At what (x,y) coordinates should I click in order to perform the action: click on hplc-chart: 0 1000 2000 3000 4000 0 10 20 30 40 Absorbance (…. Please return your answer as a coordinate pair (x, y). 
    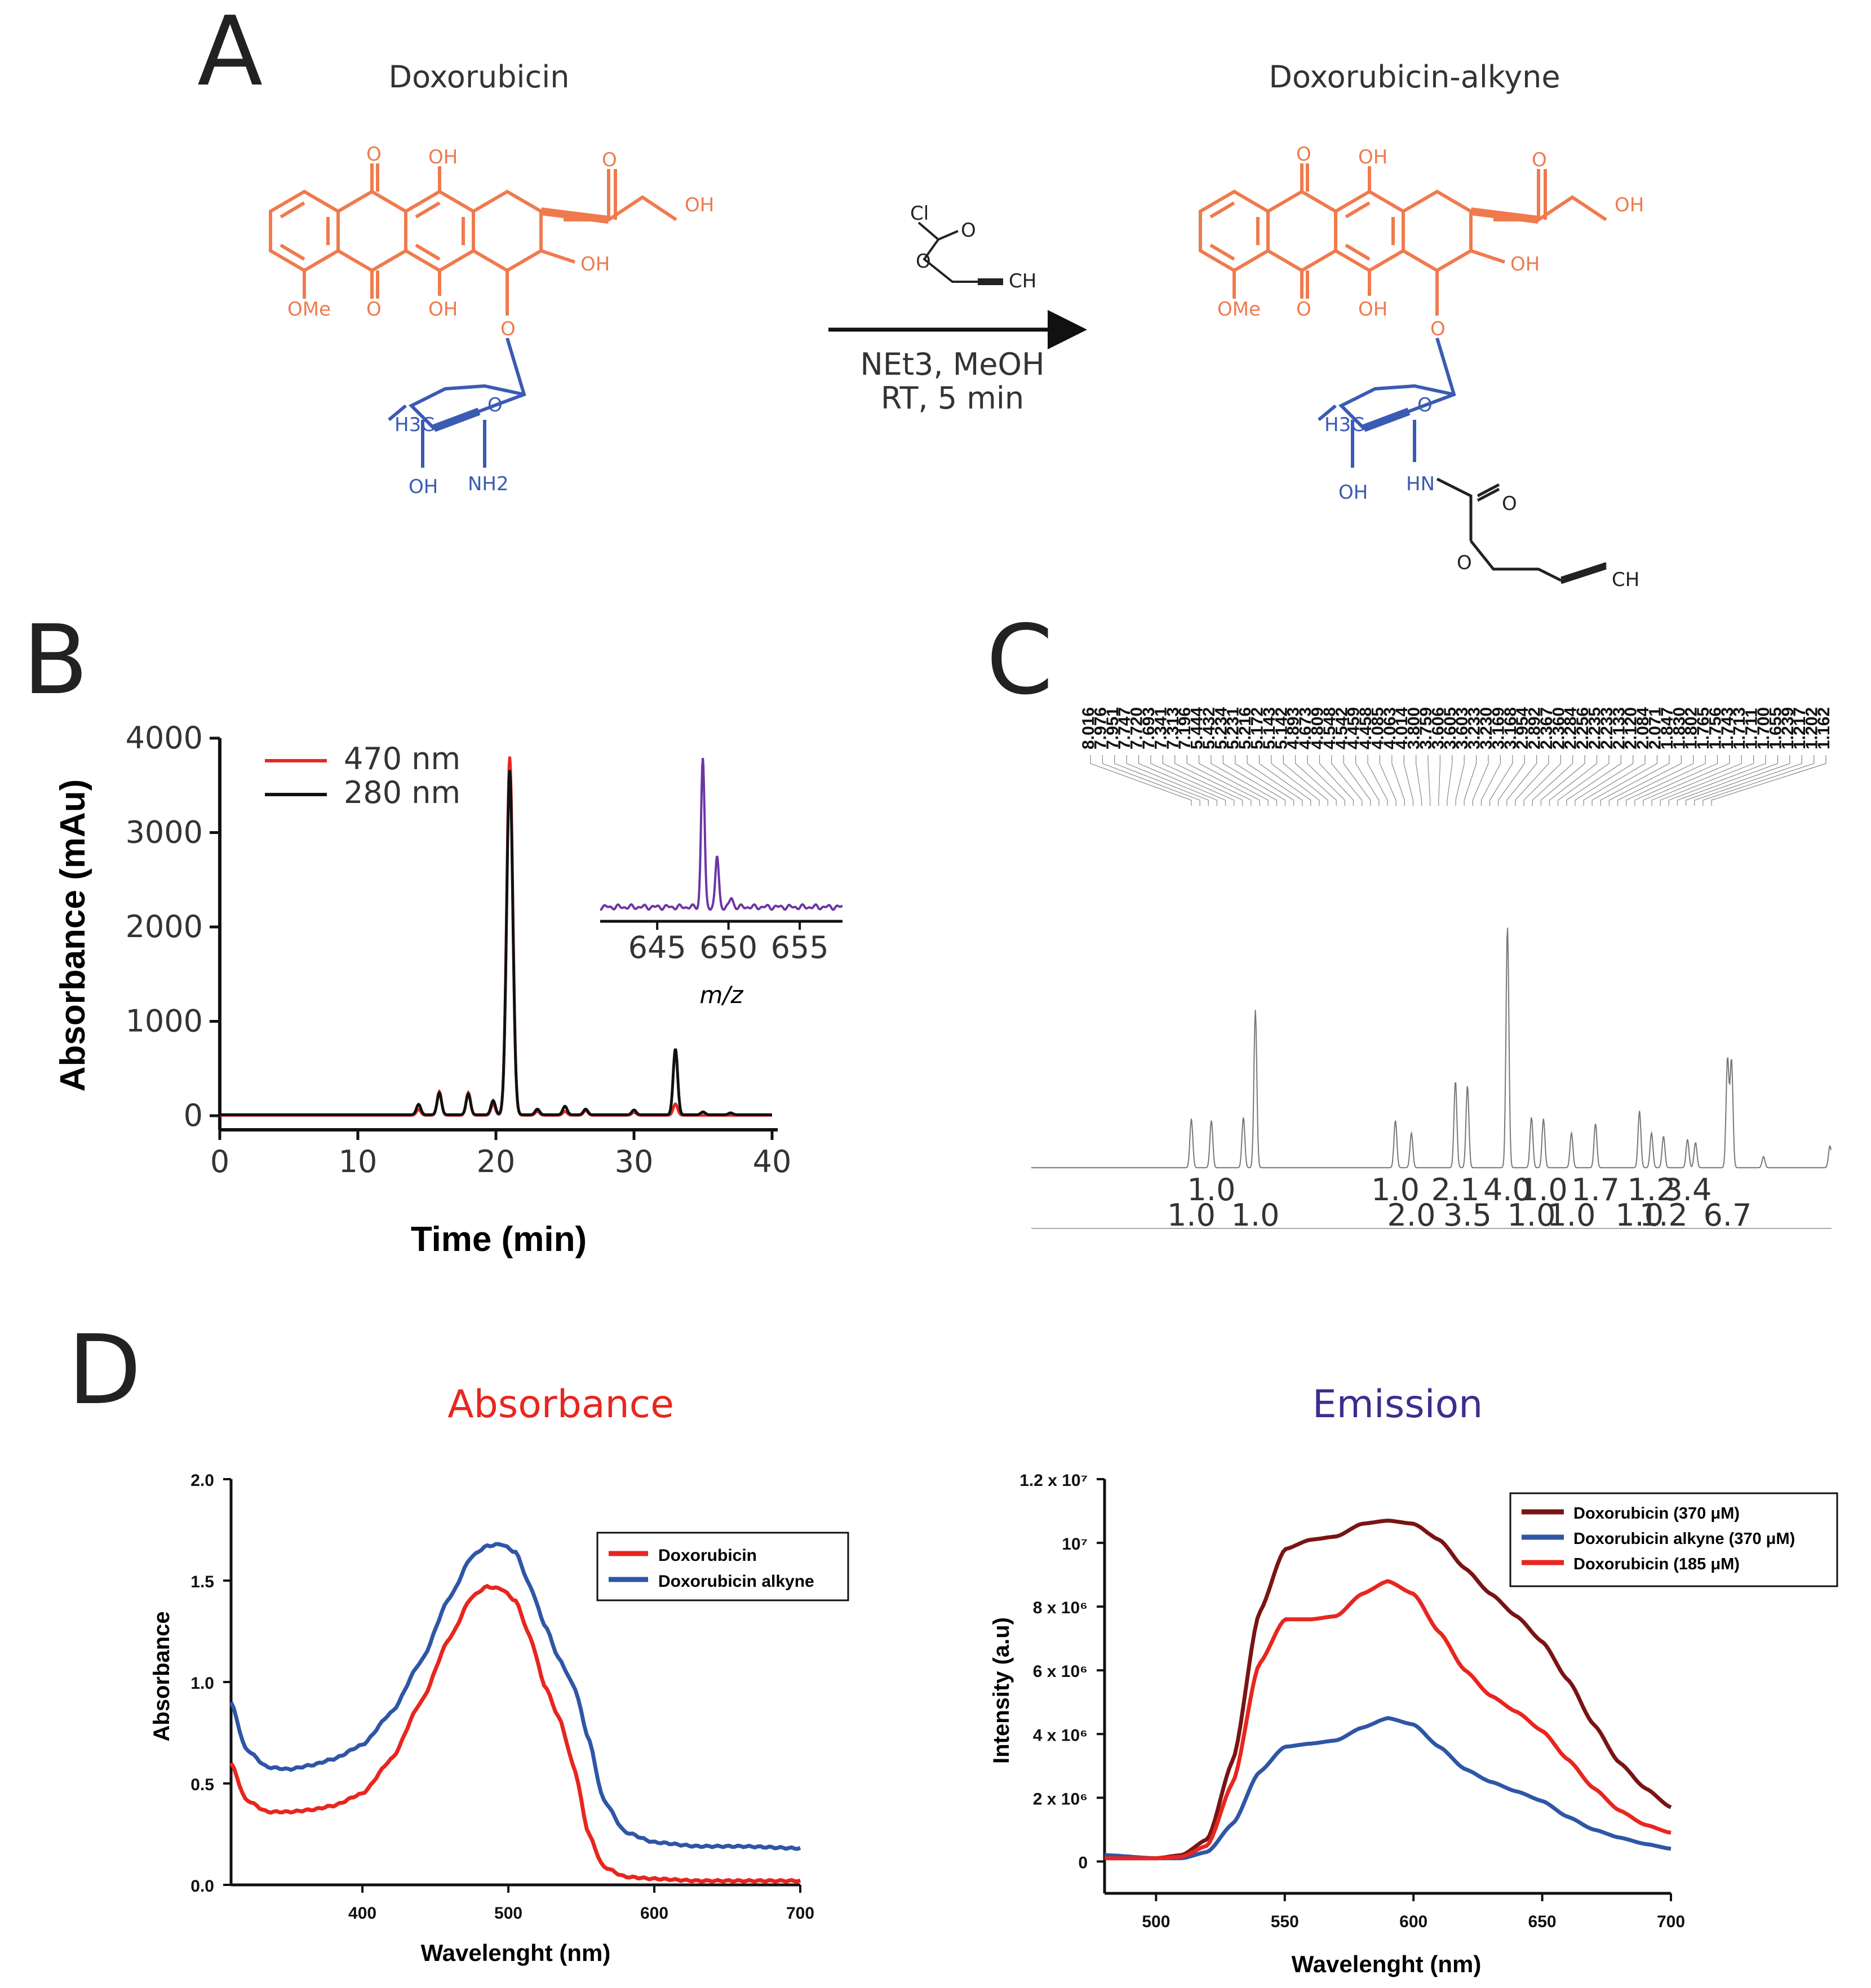
    Looking at the image, I should click on (449, 989).